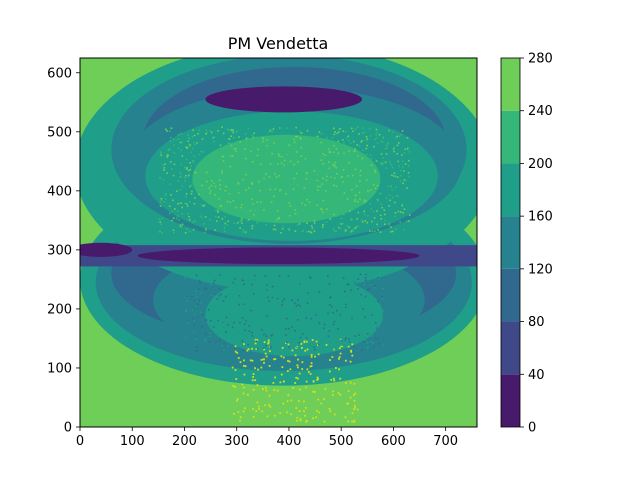 The width and height of the screenshot is (640, 480). I want to click on x-tick-label: 0, so click(80, 441).